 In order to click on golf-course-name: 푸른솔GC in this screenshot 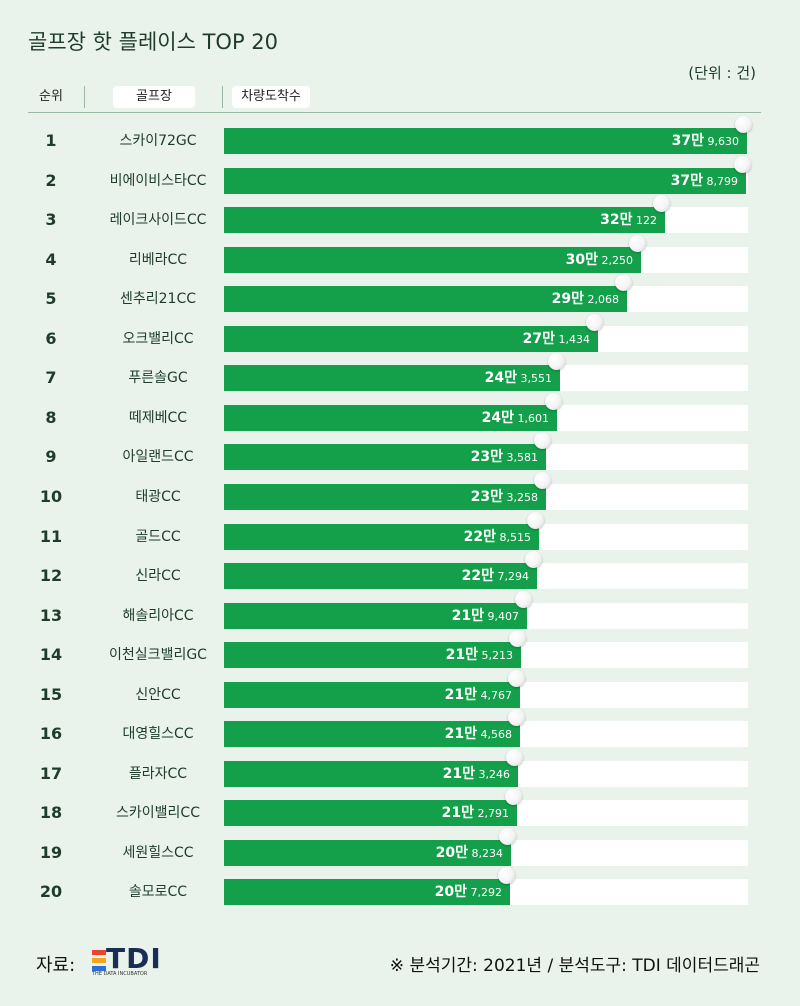, I will do `click(158, 378)`.